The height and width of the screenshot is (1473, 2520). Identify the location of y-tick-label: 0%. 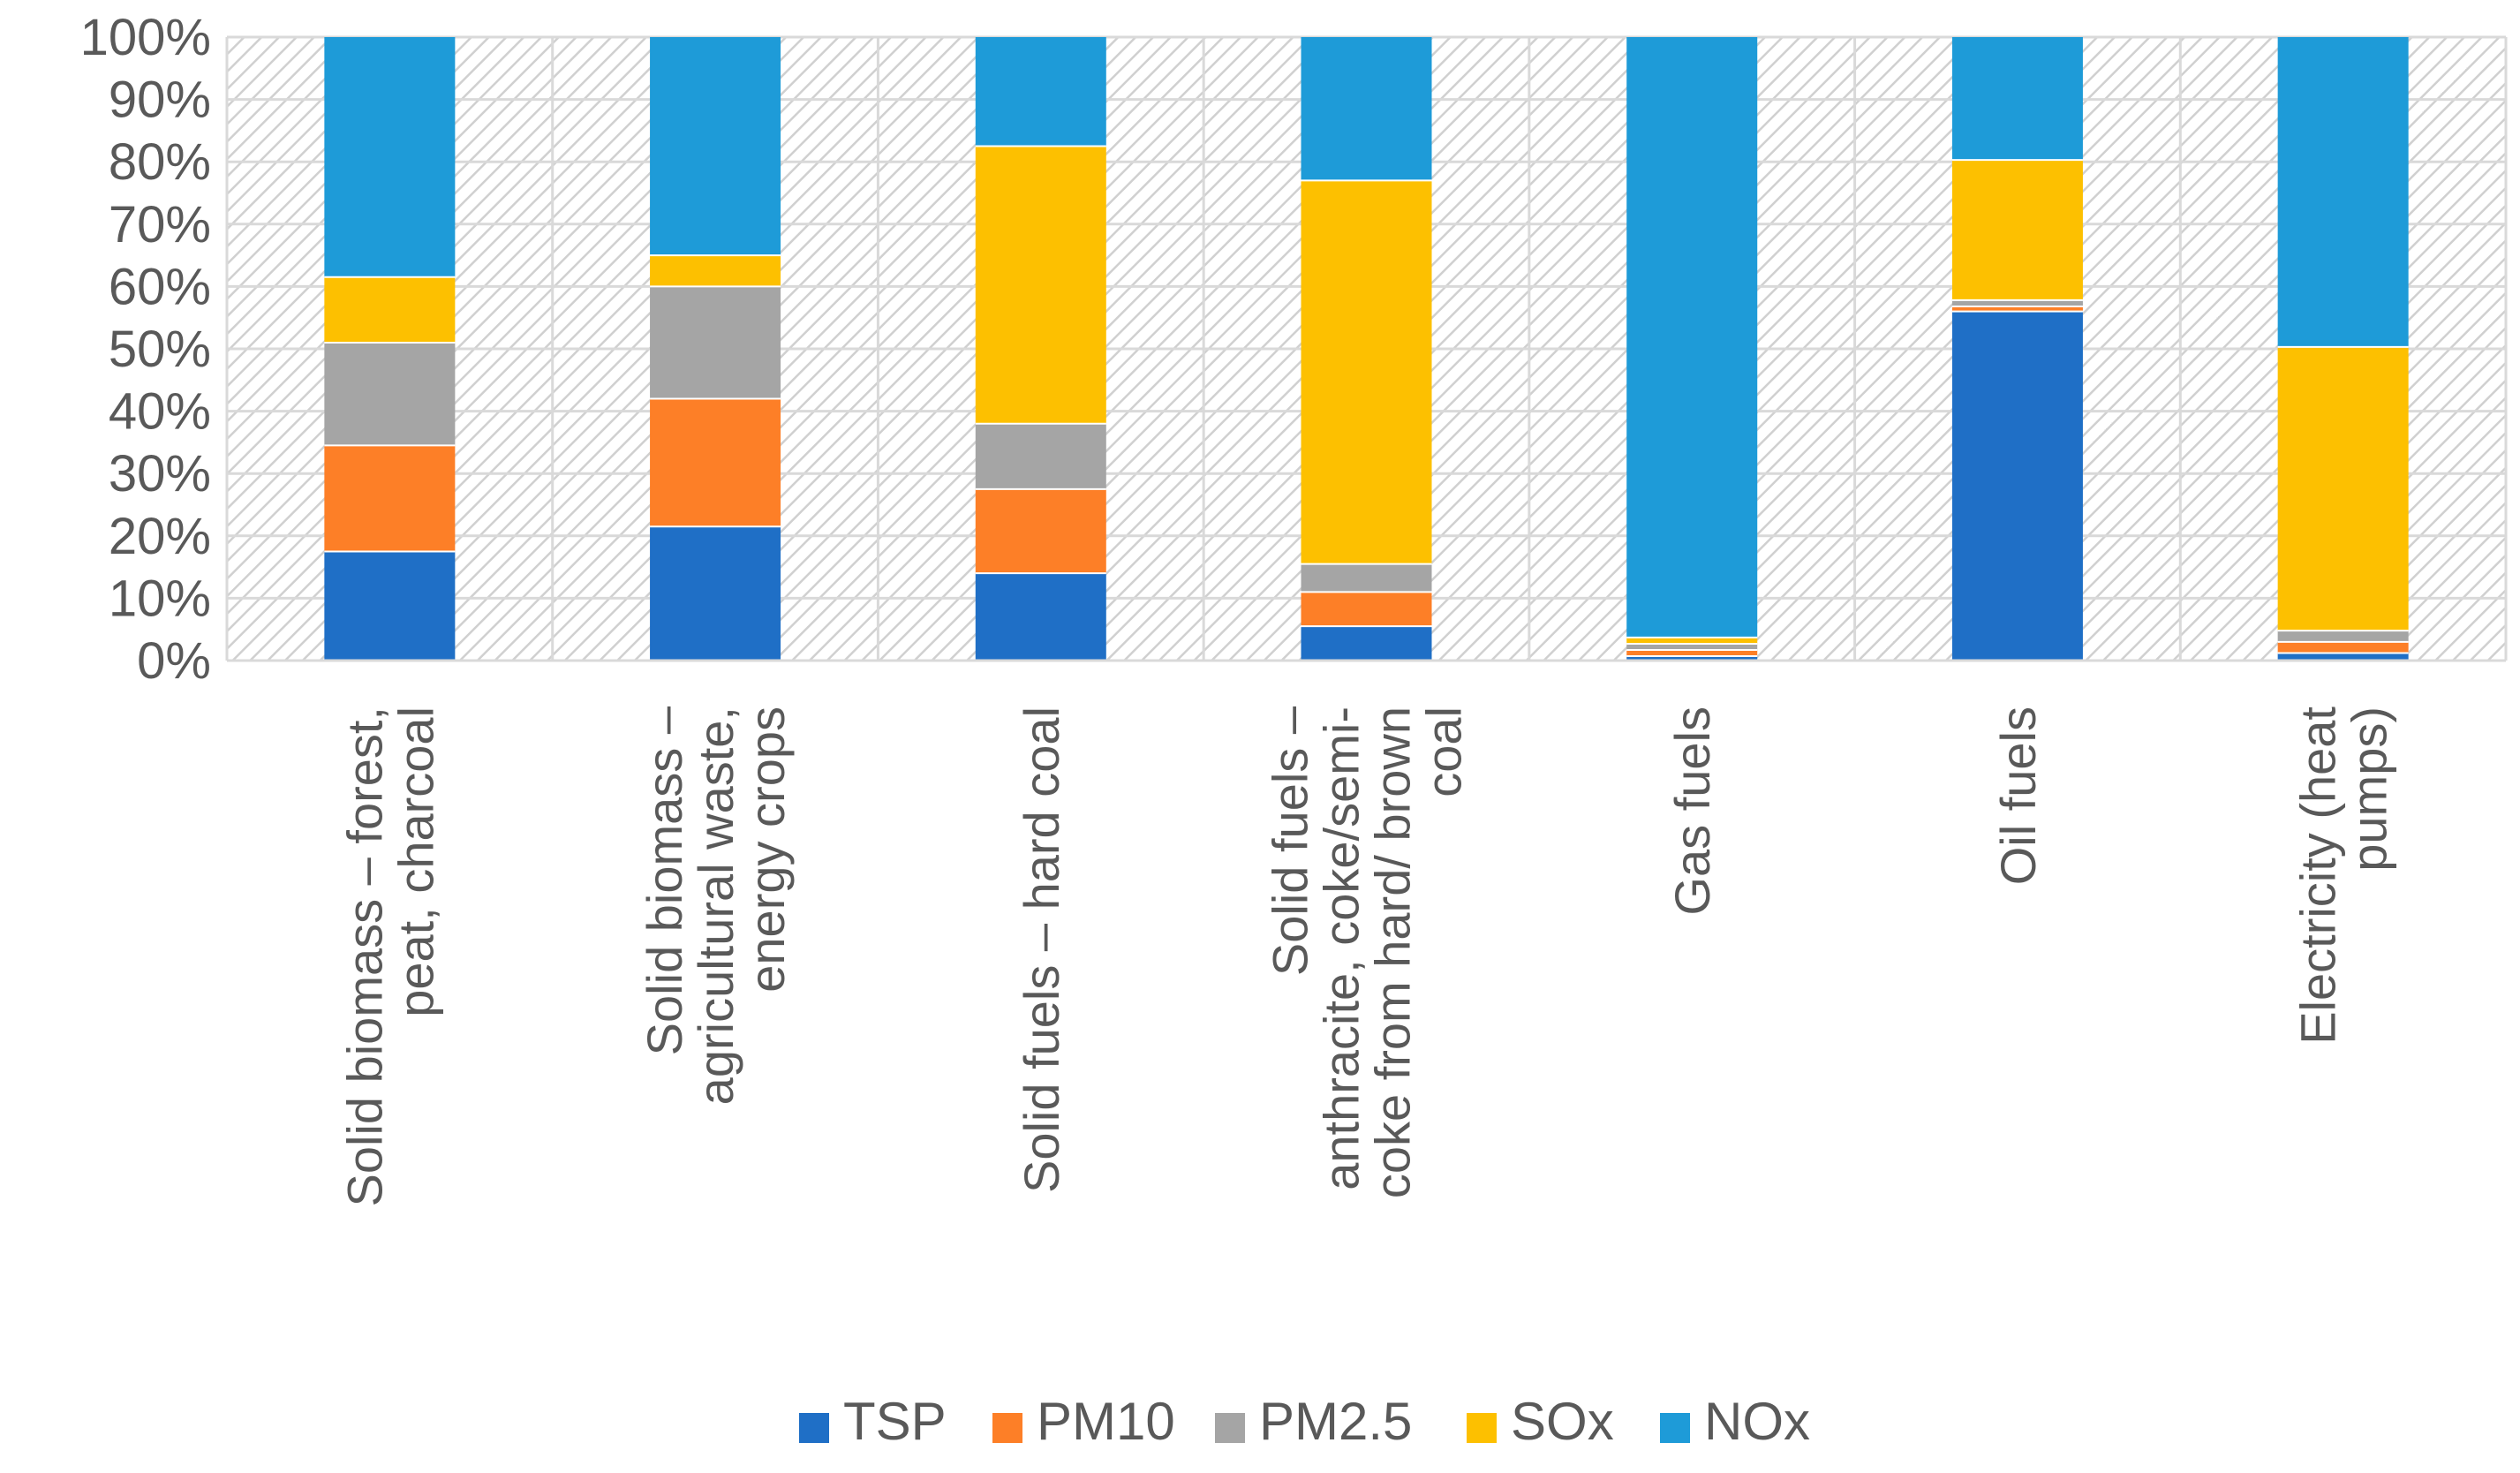
(174, 661).